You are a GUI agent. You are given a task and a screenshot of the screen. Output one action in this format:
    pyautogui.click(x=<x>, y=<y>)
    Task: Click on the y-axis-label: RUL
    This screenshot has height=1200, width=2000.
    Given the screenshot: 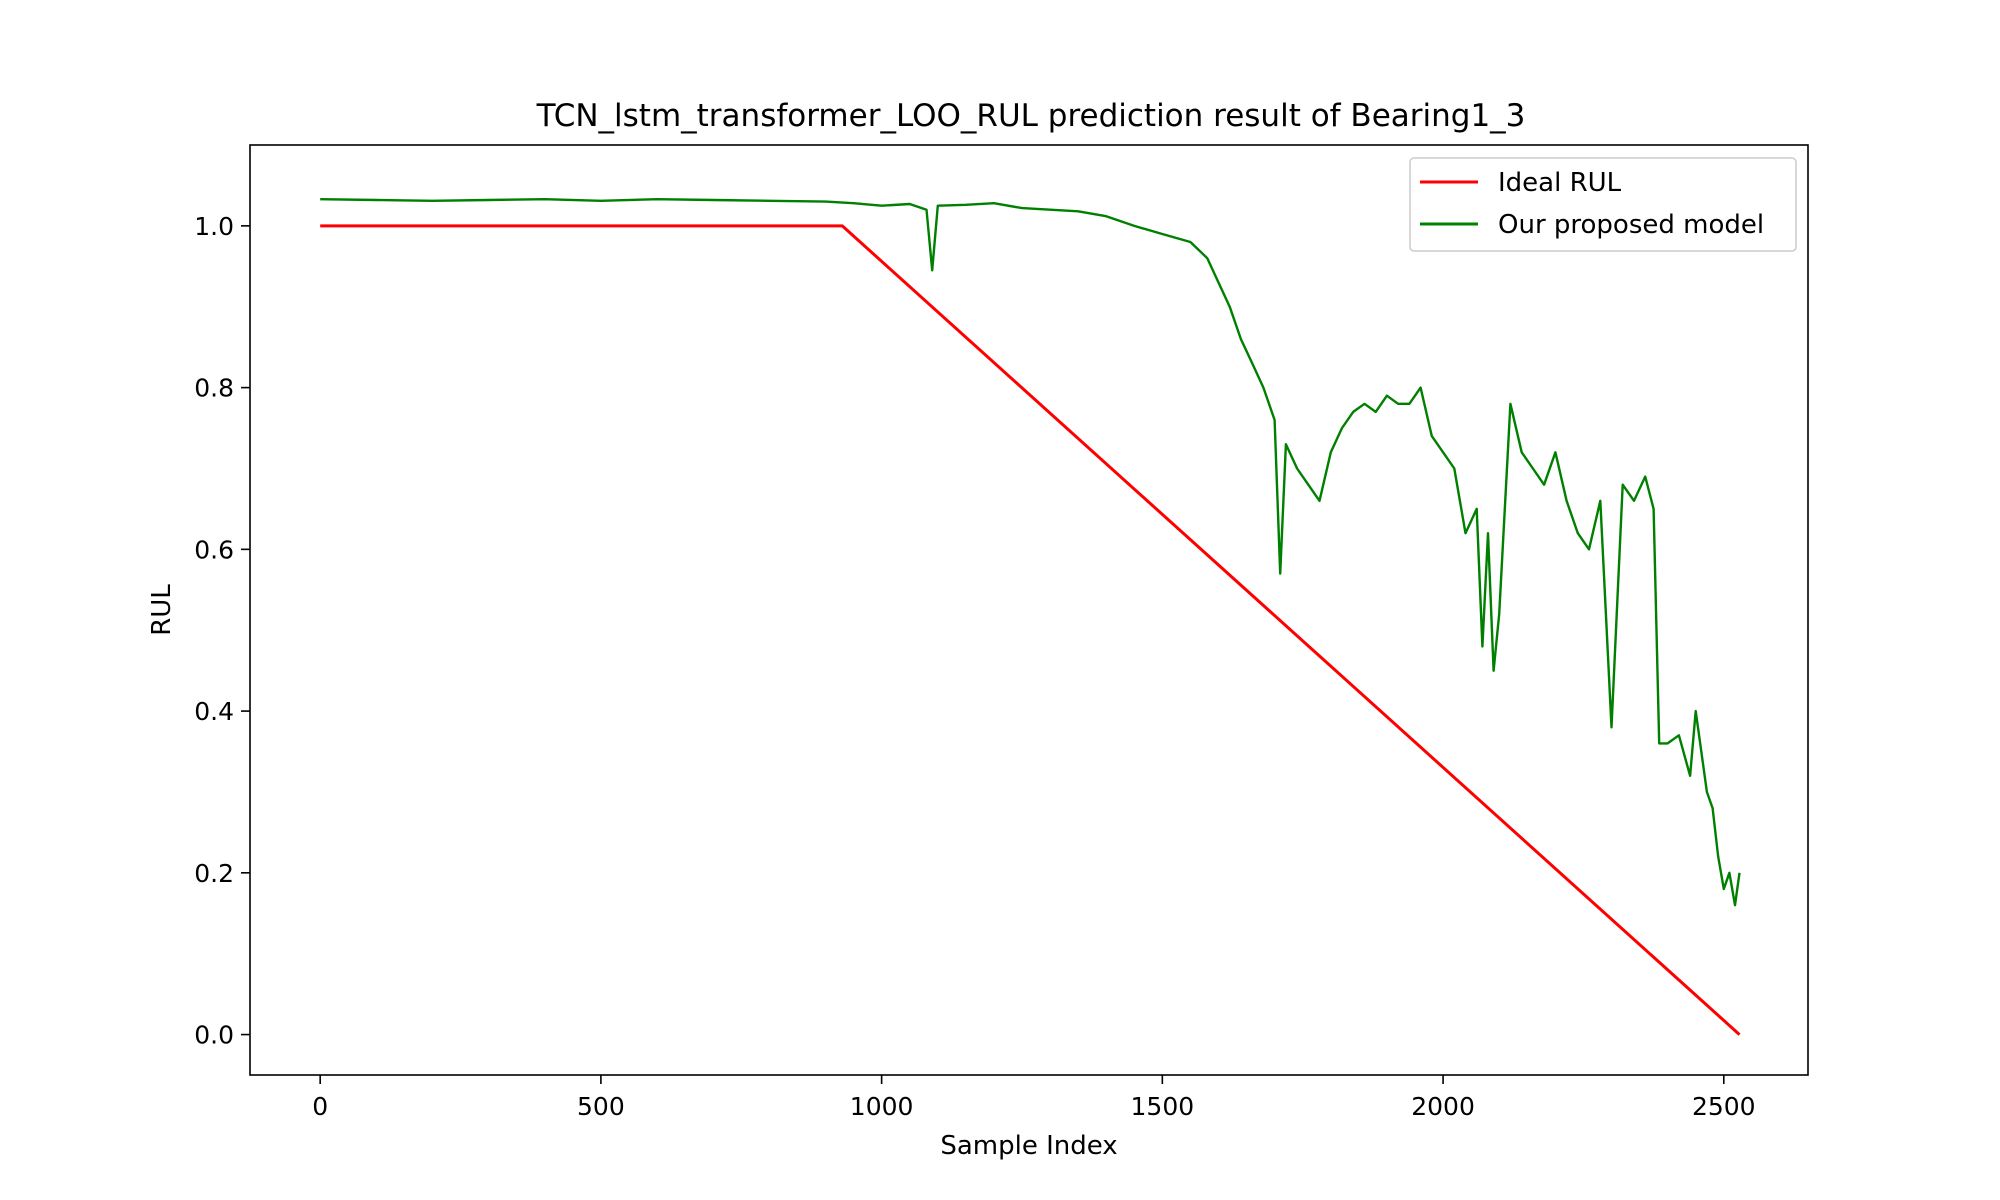 What is the action you would take?
    pyautogui.click(x=162, y=610)
    